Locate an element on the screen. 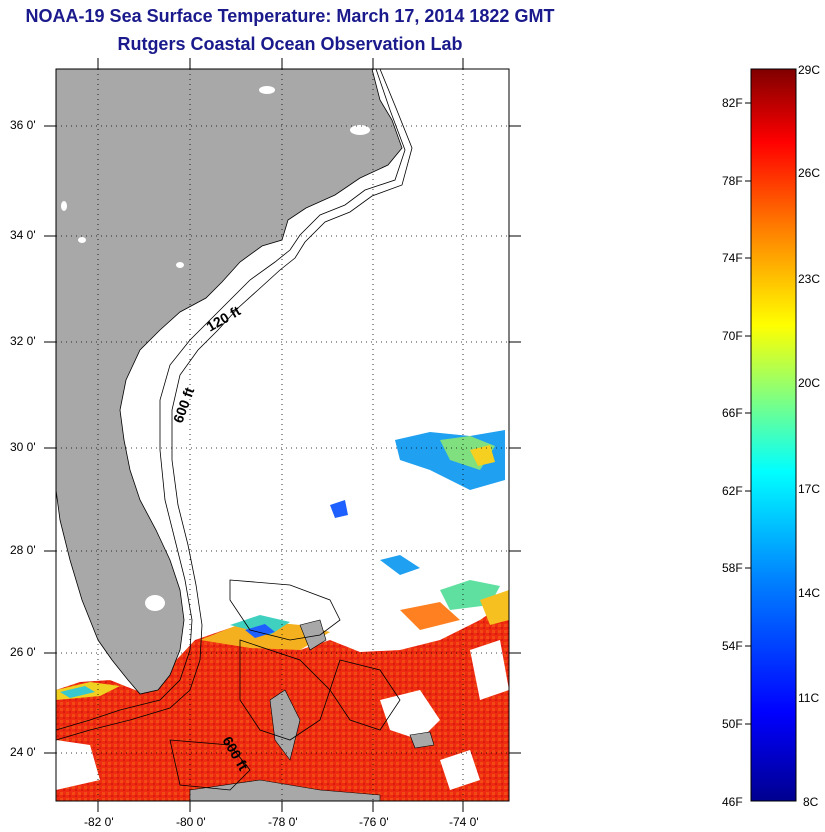 This screenshot has height=832, width=825. lat-label-26: 26 0' is located at coordinates (23, 652).